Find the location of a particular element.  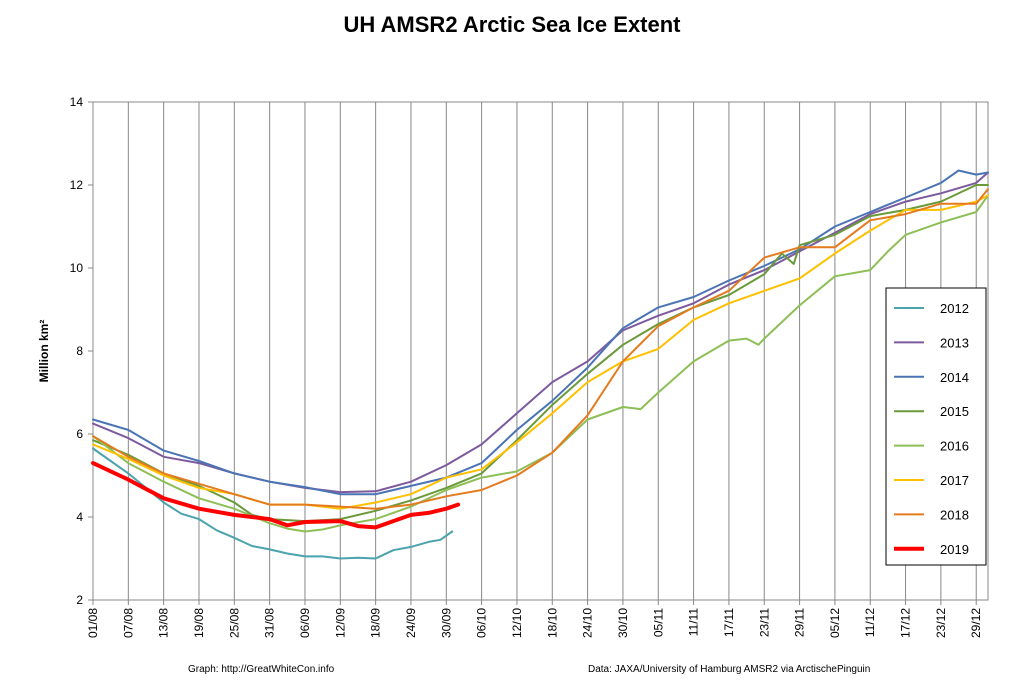

legend-label-2018: 2018 is located at coordinates (954, 514).